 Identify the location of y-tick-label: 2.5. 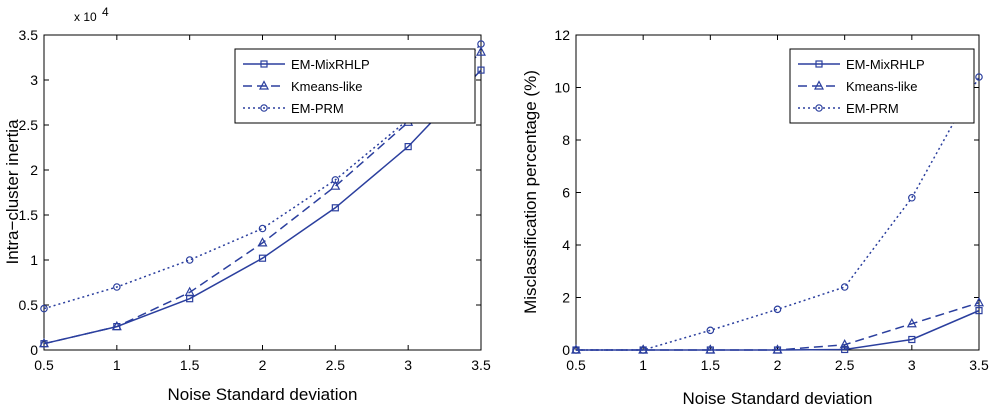
(29, 125).